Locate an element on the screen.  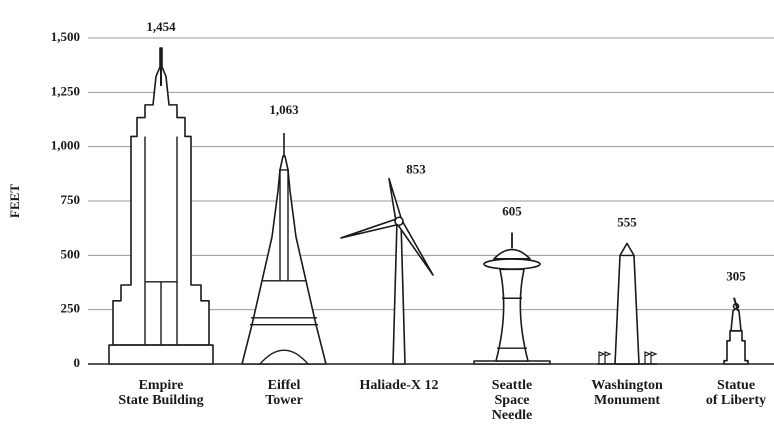
icon-obelisk is located at coordinates (627, 303).